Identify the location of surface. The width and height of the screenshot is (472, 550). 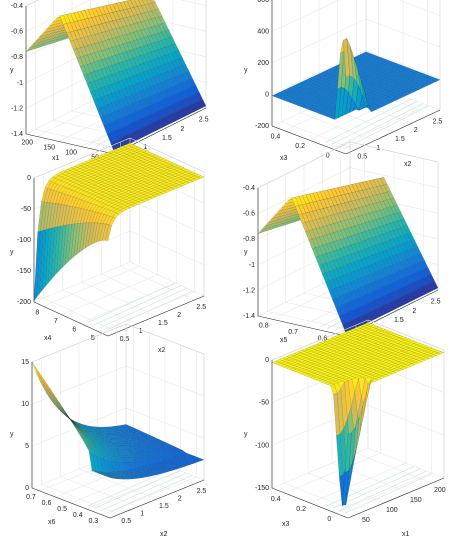
(119, 222).